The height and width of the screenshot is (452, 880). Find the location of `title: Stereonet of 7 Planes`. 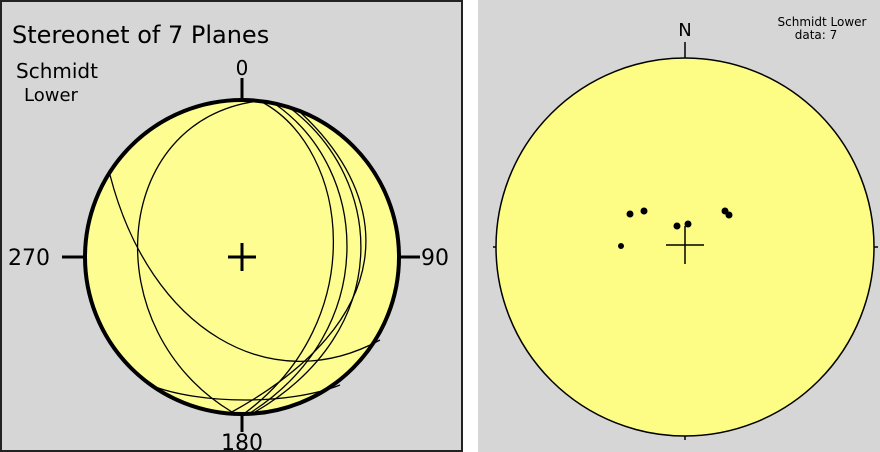

title: Stereonet of 7 Planes is located at coordinates (140, 35).